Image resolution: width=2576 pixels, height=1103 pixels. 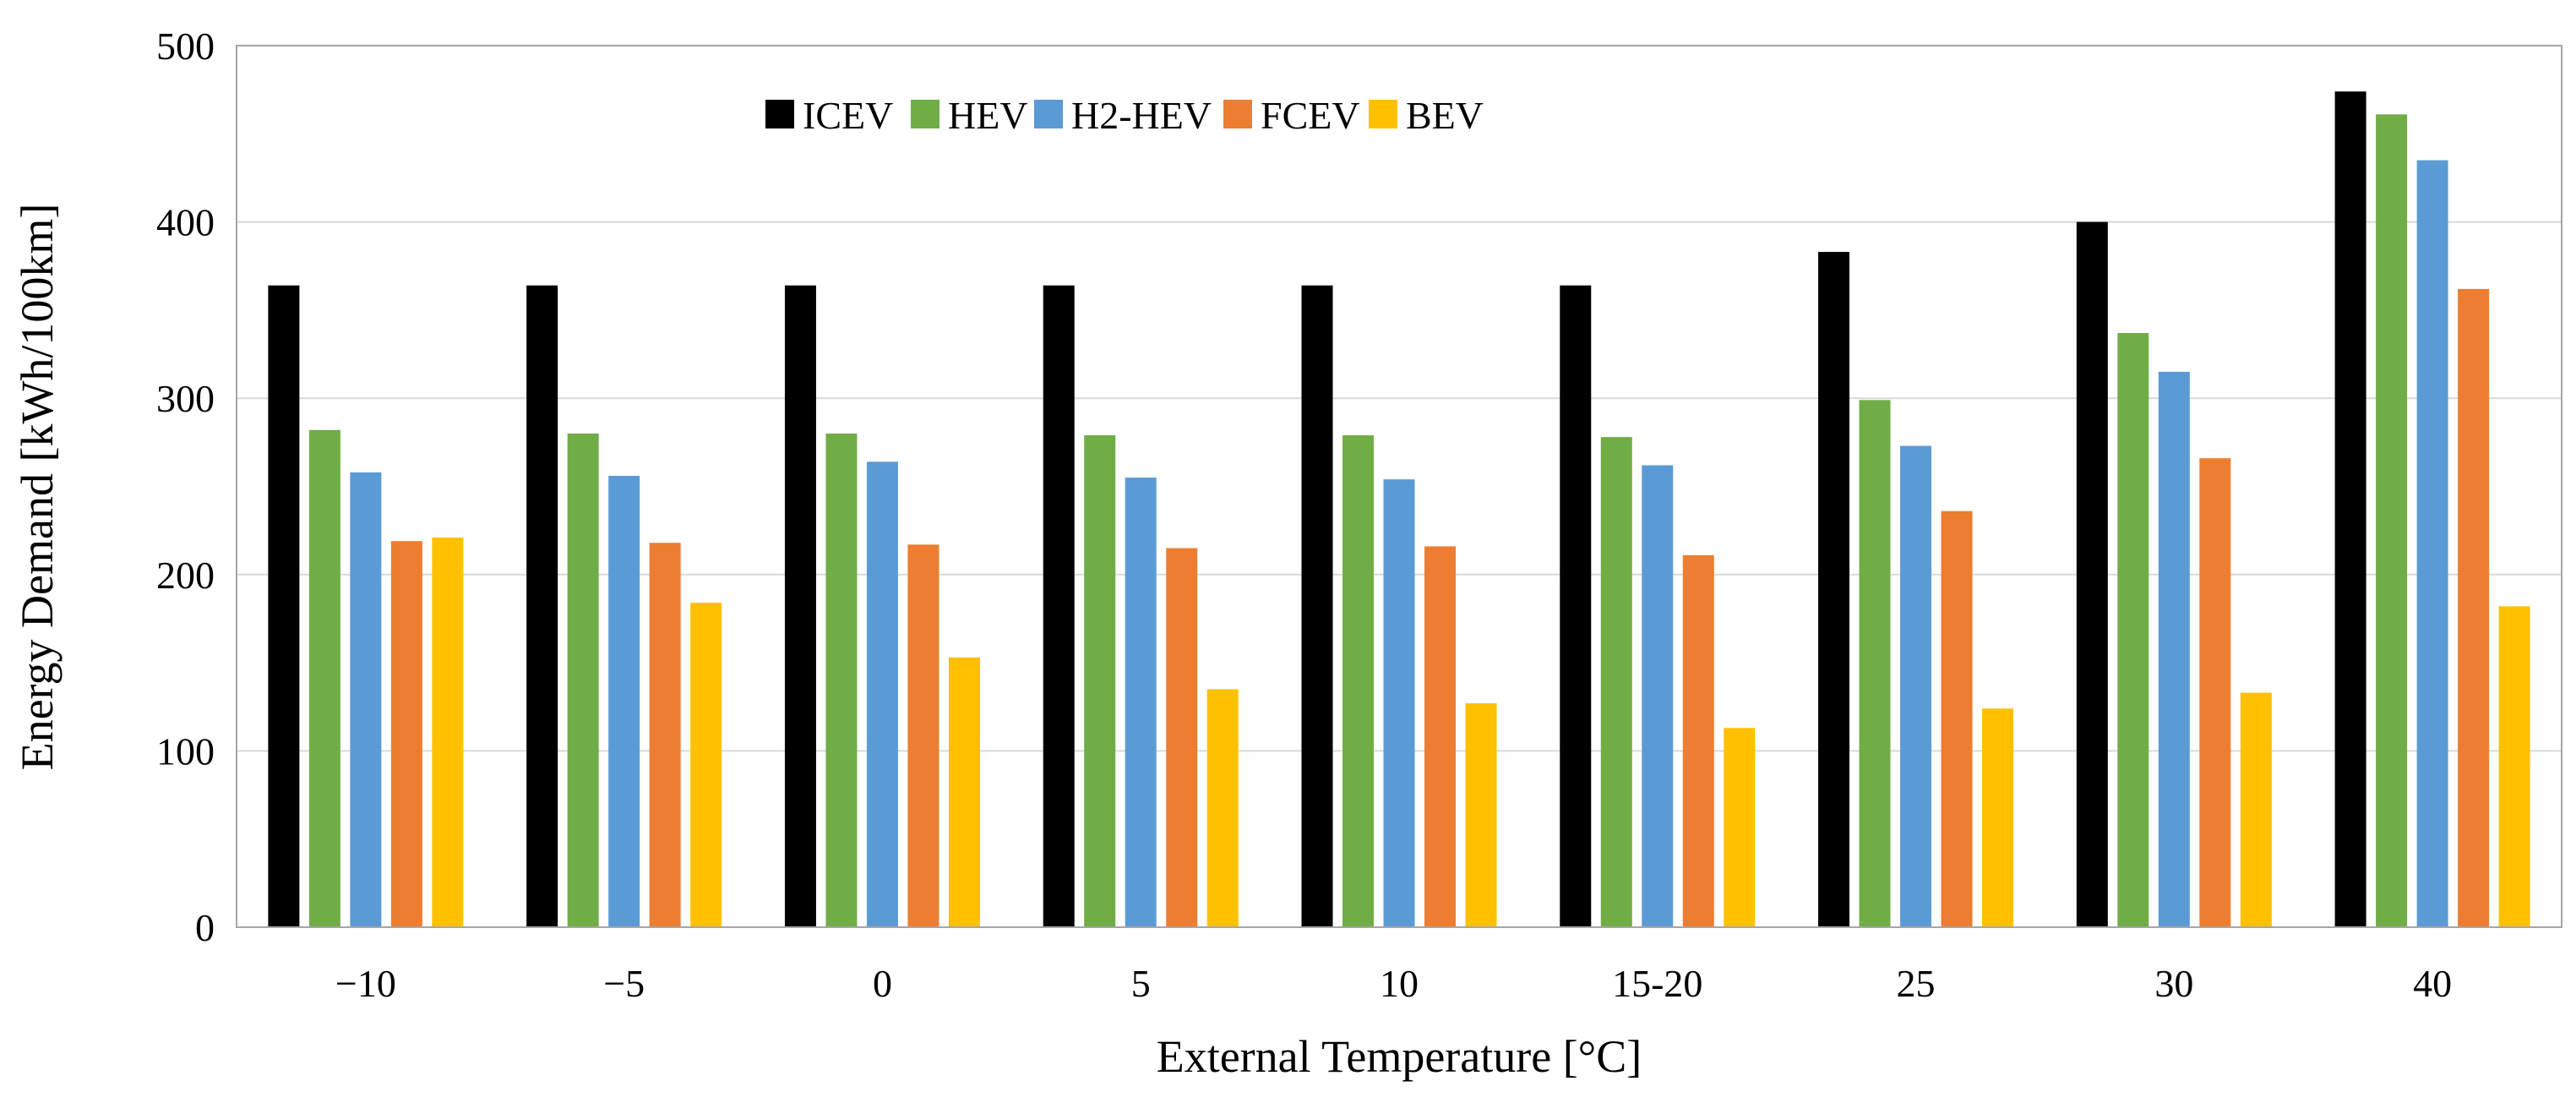 What do you see at coordinates (1141, 984) in the screenshot?
I see `x-tick-label: 5` at bounding box center [1141, 984].